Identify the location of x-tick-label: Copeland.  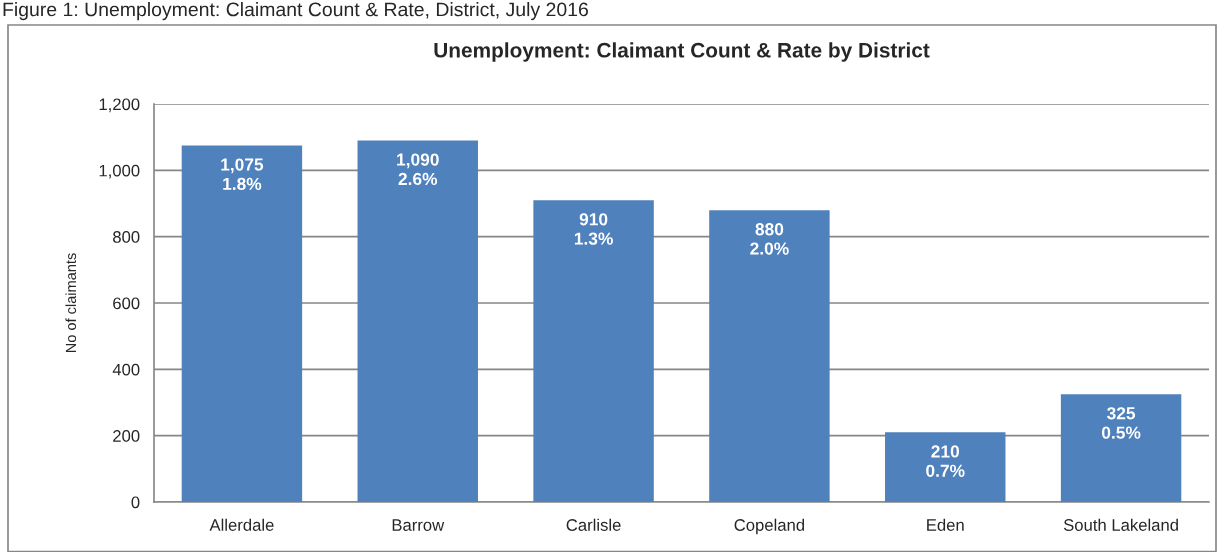
(769, 526).